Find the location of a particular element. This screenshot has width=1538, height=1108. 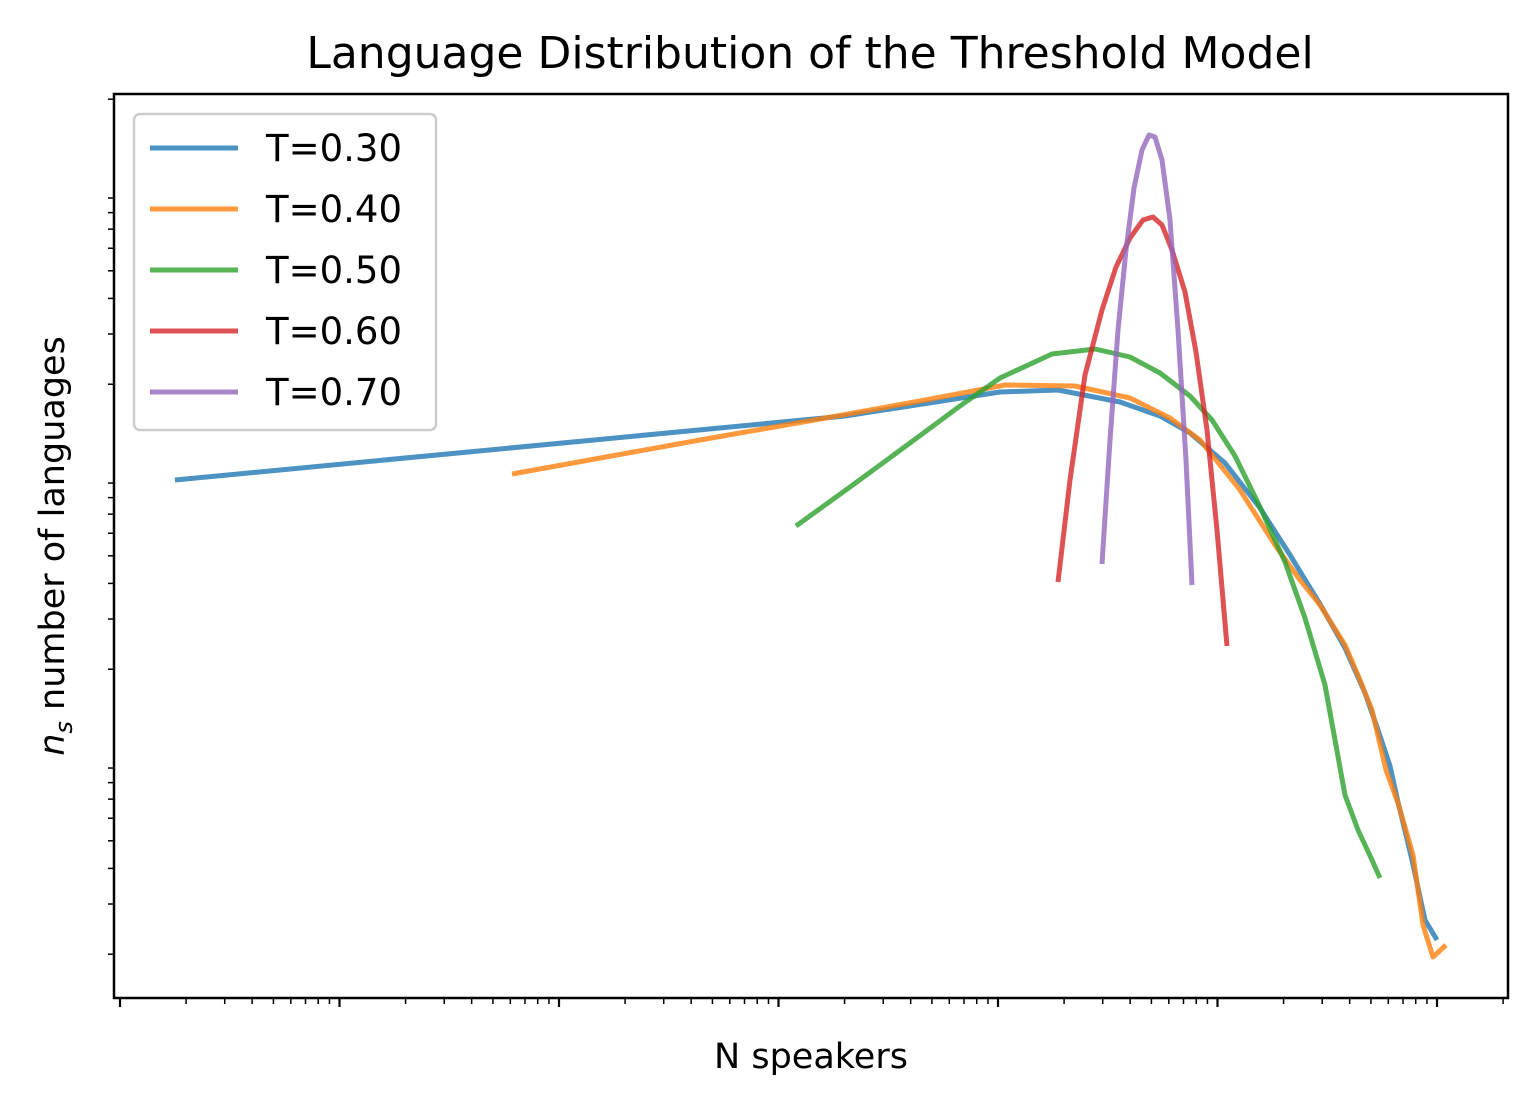

x-axis-label: N speakers is located at coordinates (811, 1057).